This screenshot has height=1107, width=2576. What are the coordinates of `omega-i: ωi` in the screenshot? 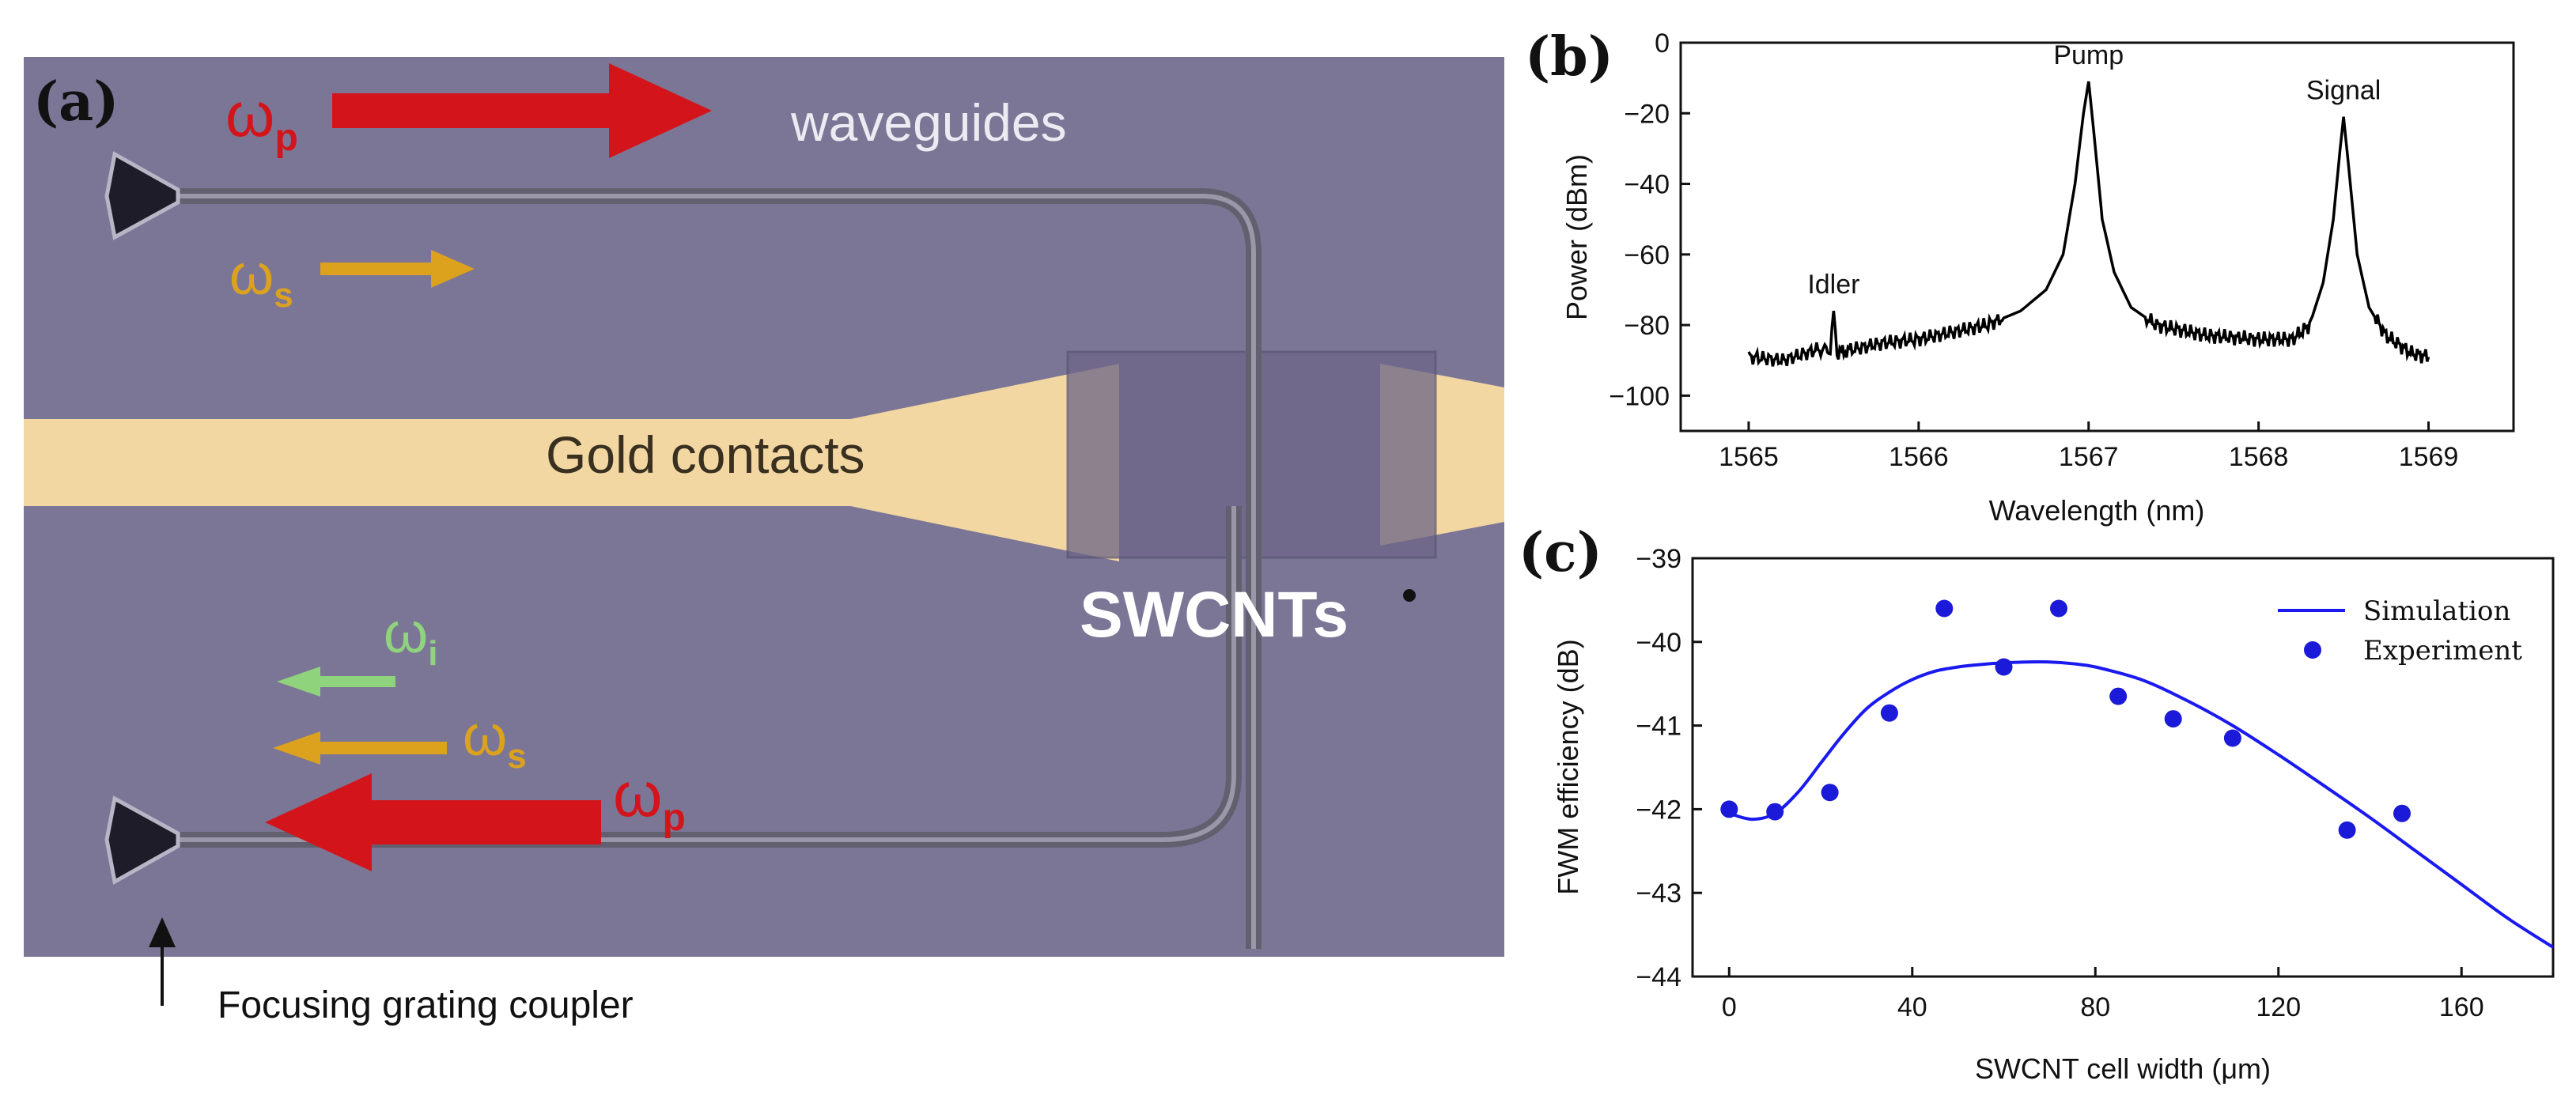 It's located at (411, 638).